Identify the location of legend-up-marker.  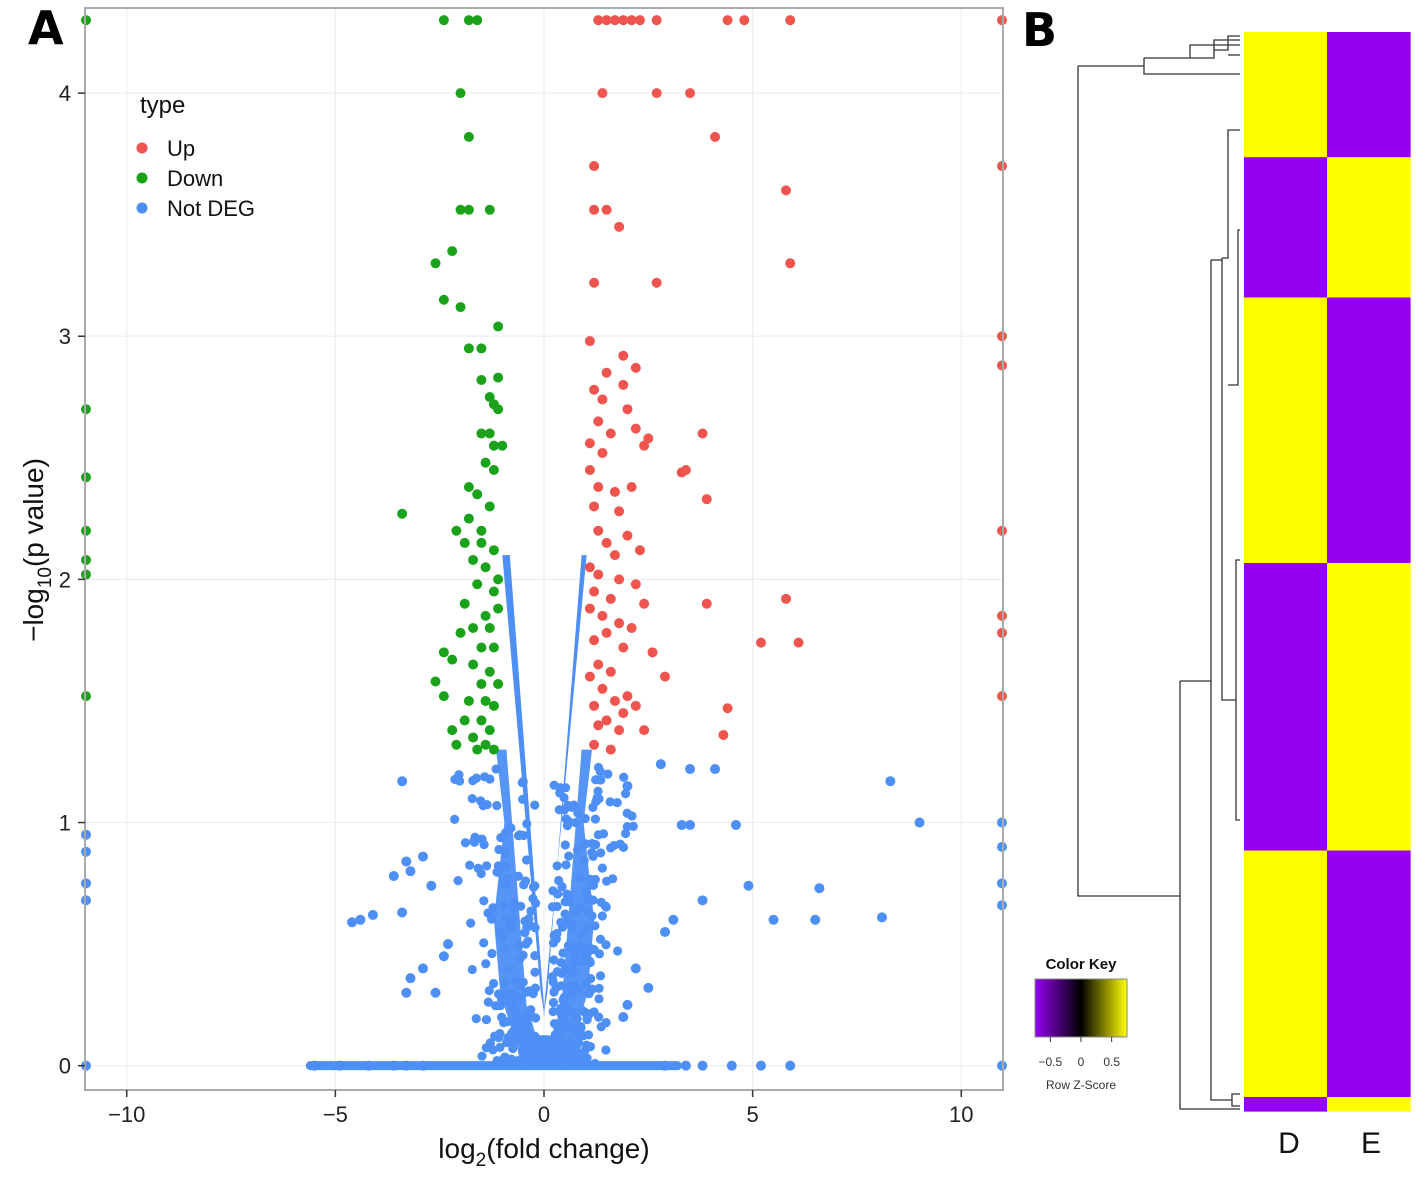
(142, 148).